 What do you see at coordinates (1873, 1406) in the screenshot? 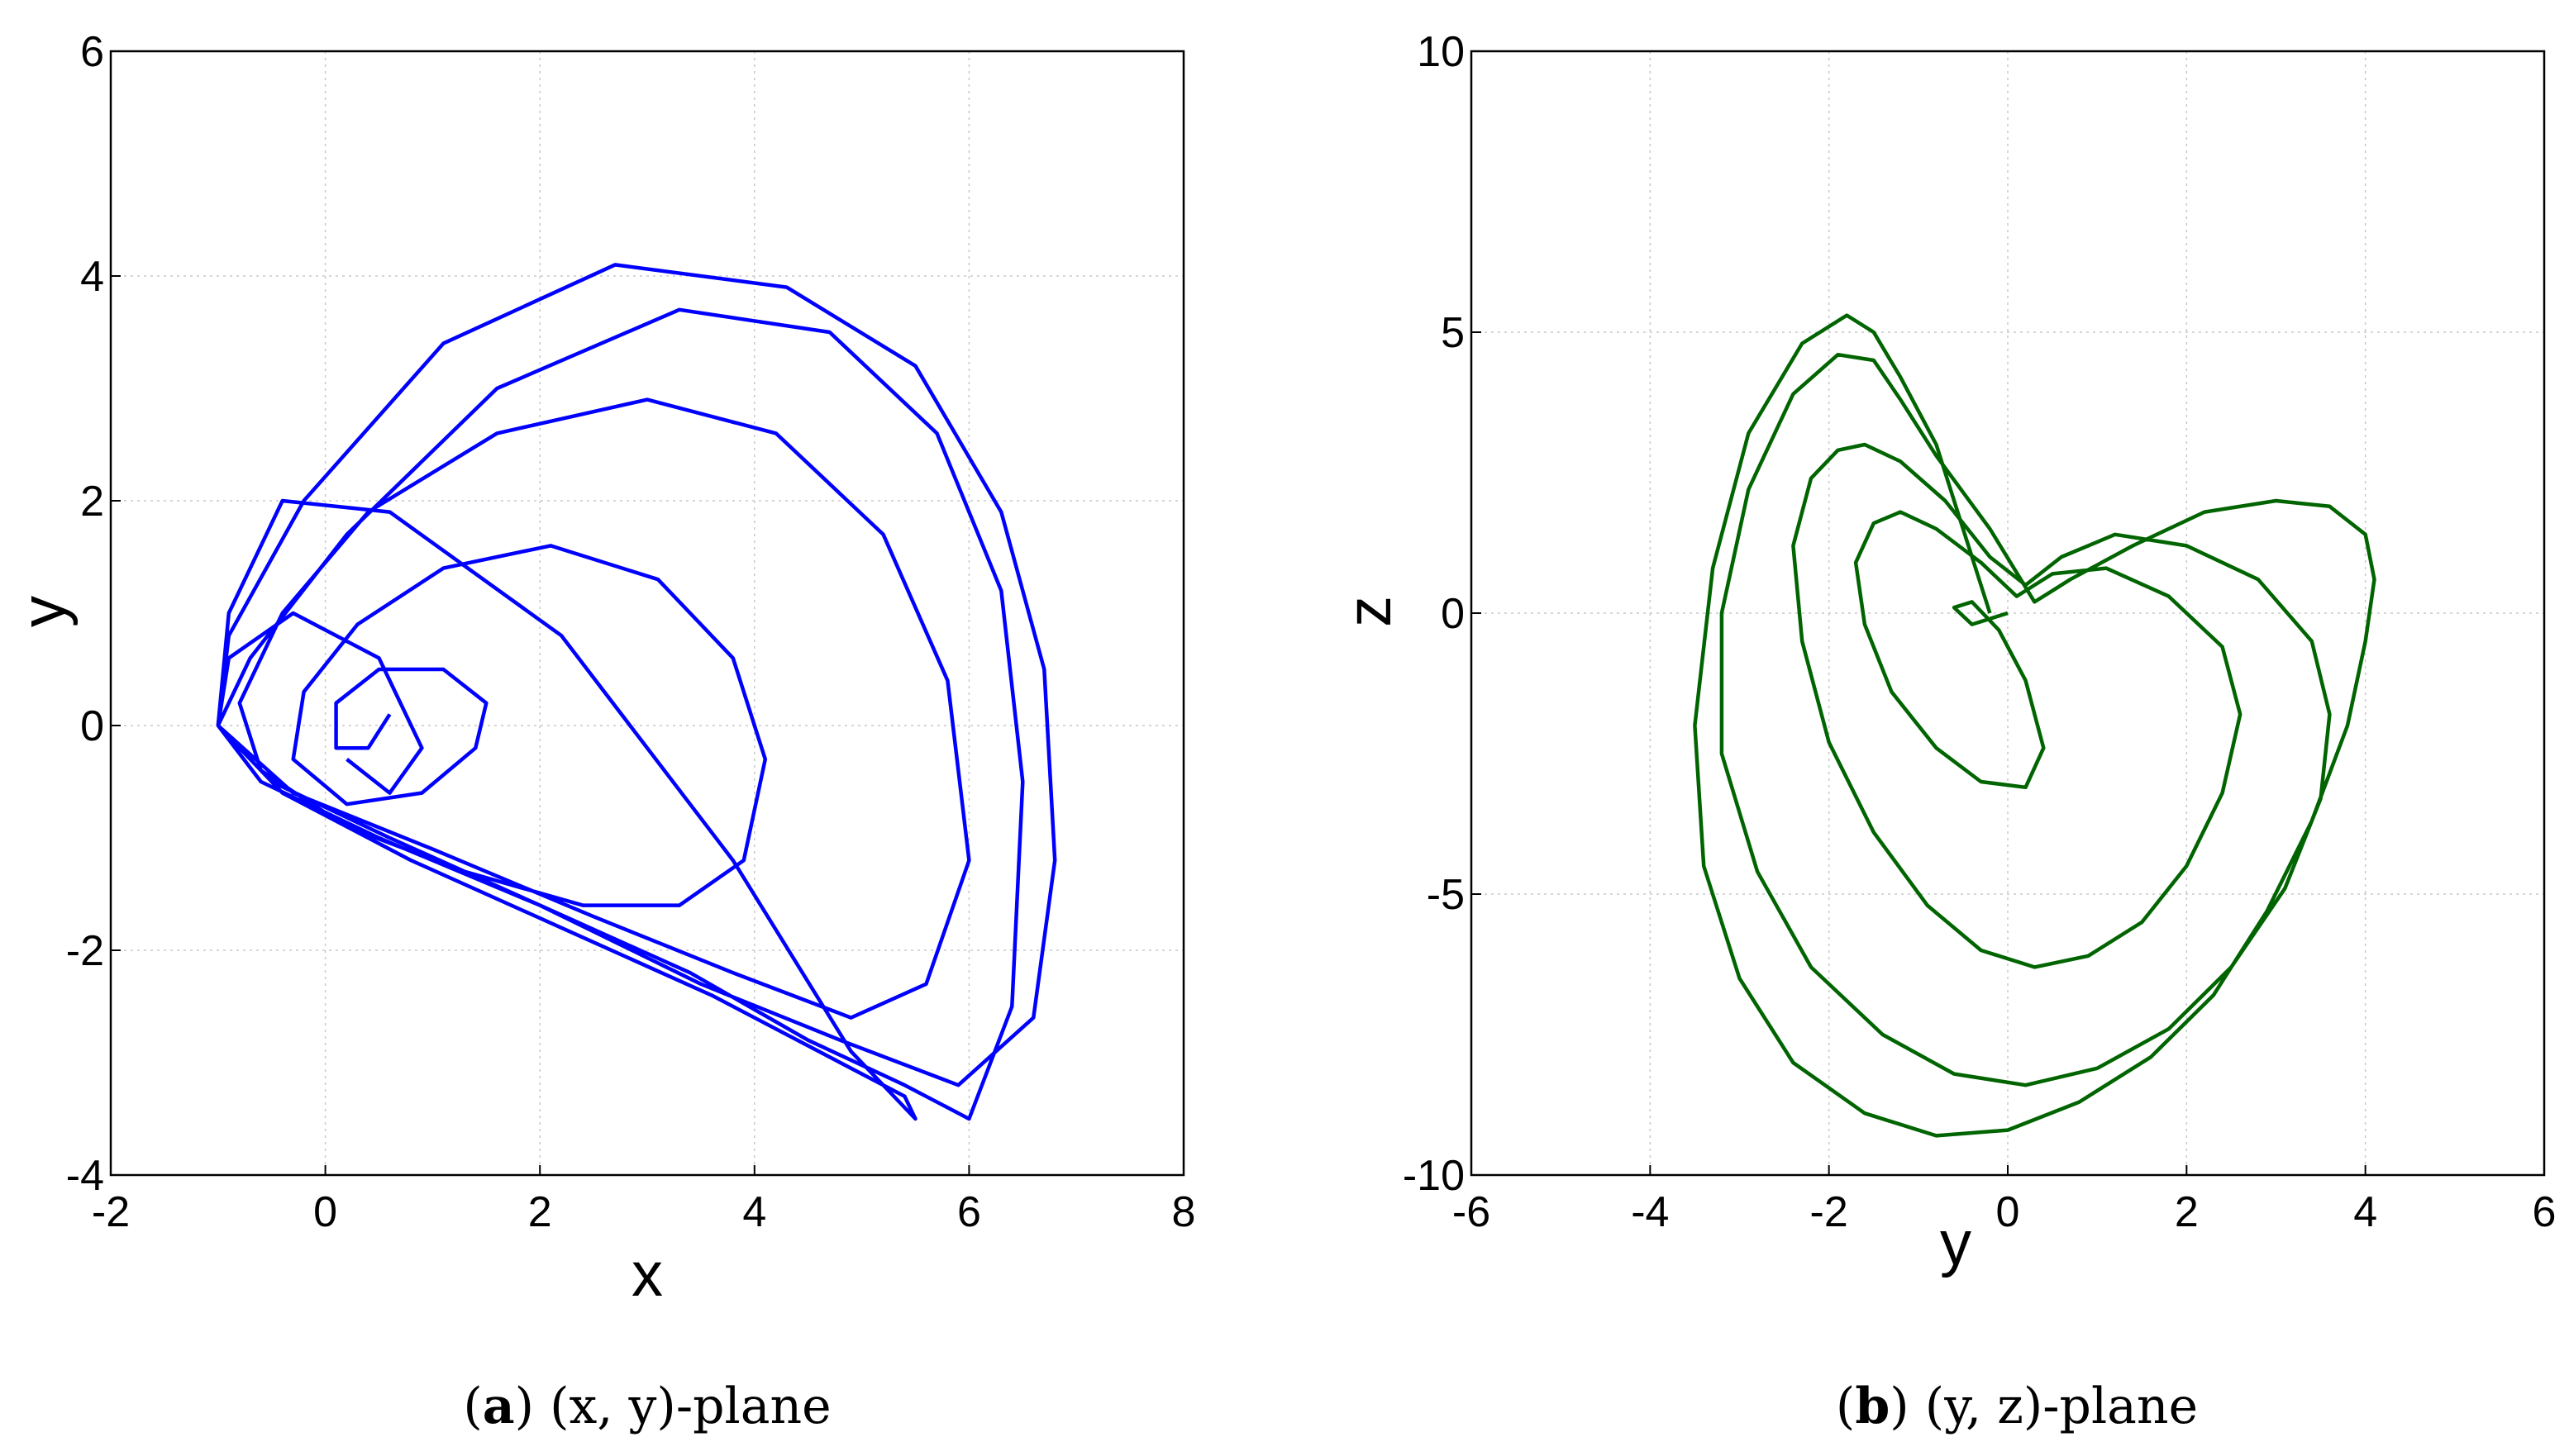
I see `chart-b-caption-tag: b` at bounding box center [1873, 1406].